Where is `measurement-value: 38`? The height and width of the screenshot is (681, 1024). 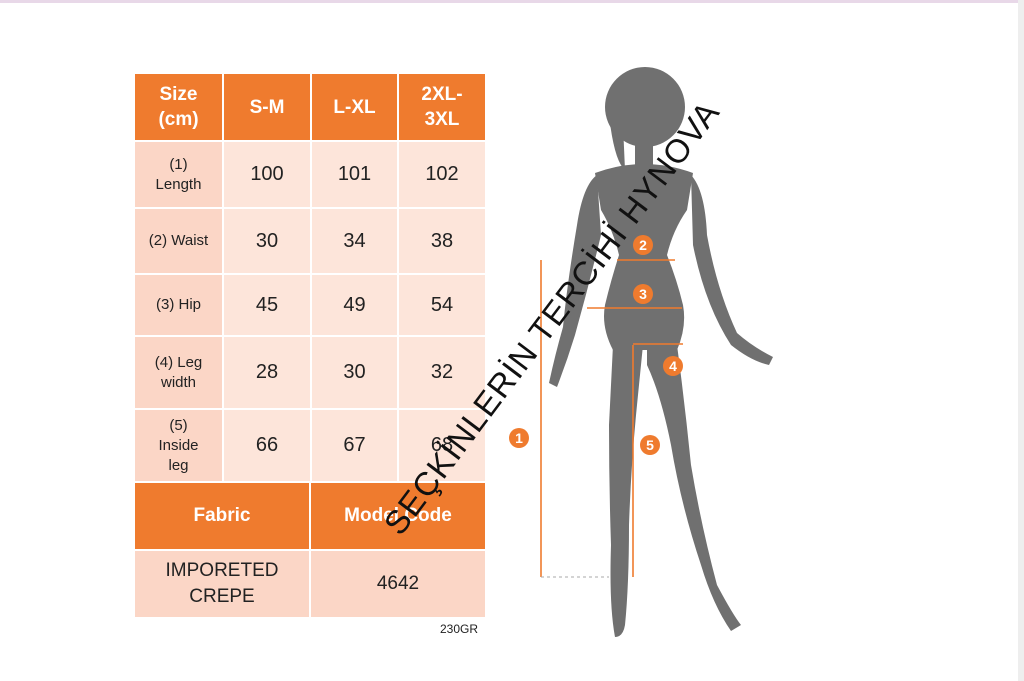
measurement-value: 38 is located at coordinates (442, 241).